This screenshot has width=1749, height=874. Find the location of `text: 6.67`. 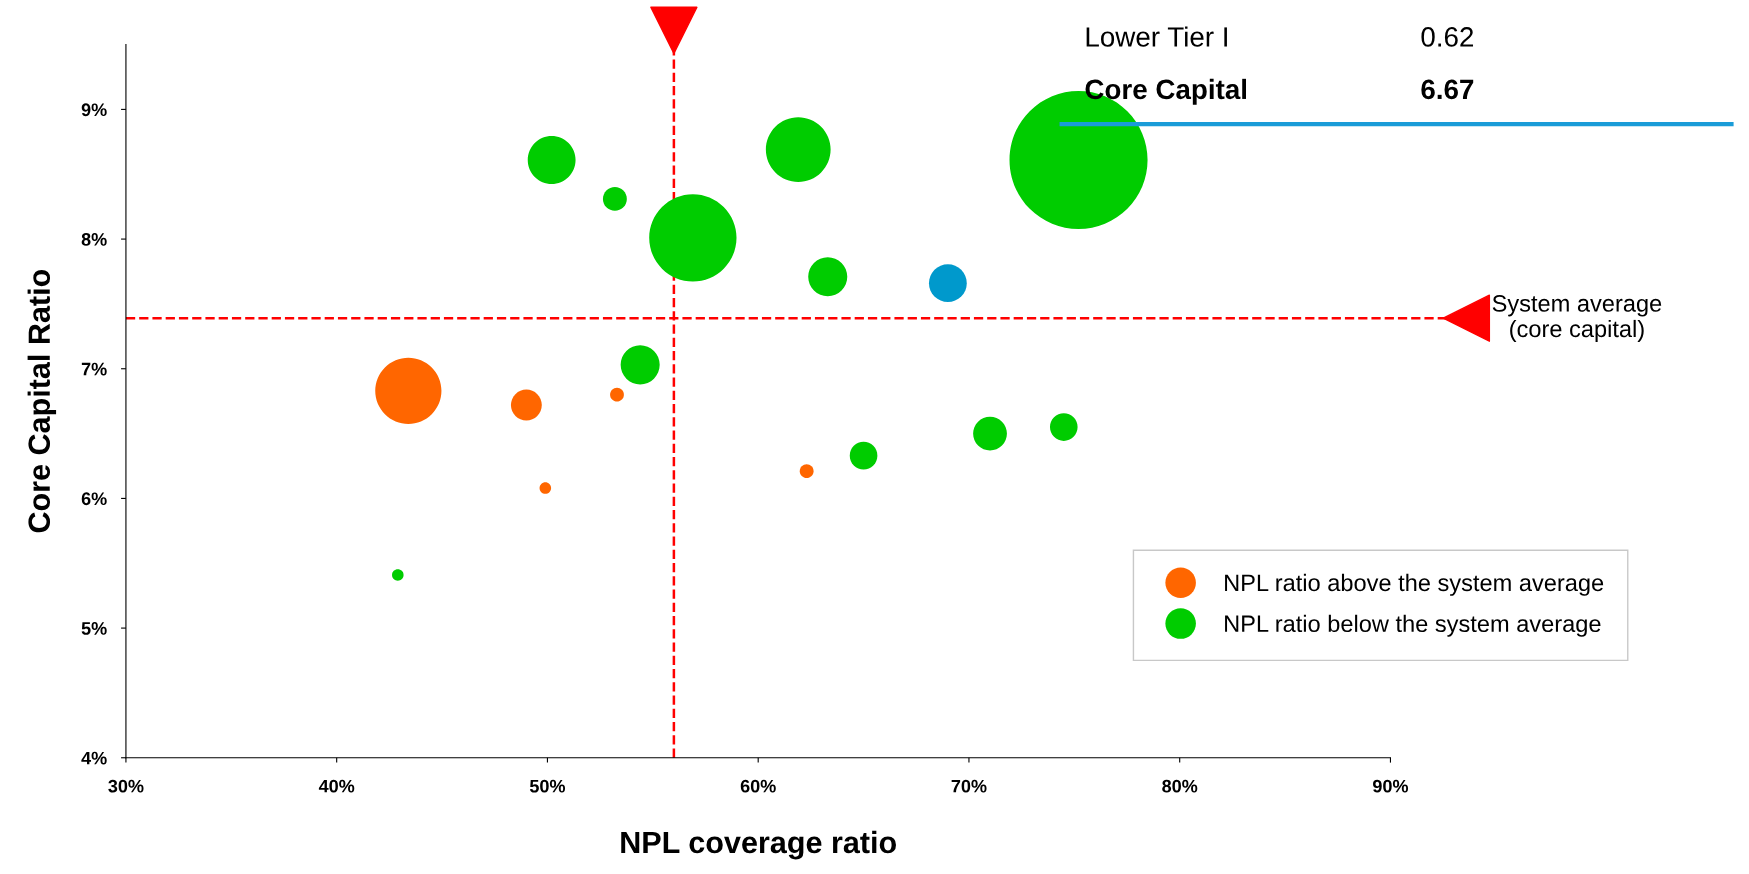

text: 6.67 is located at coordinates (1447, 89).